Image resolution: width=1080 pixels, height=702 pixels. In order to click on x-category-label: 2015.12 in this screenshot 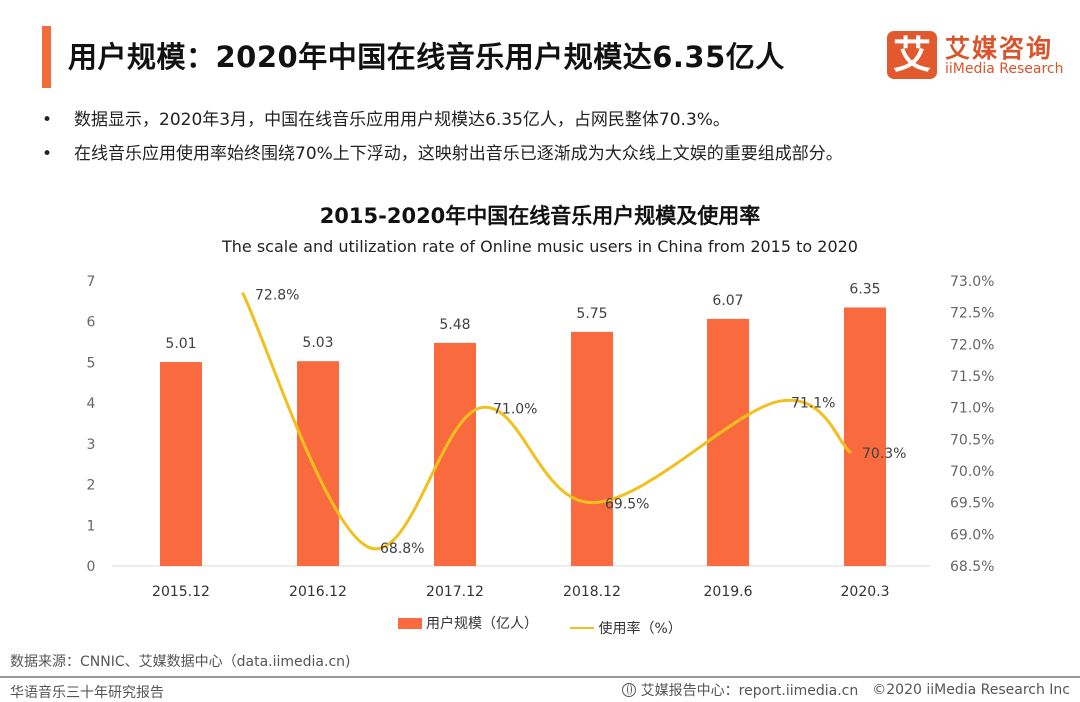, I will do `click(181, 592)`.